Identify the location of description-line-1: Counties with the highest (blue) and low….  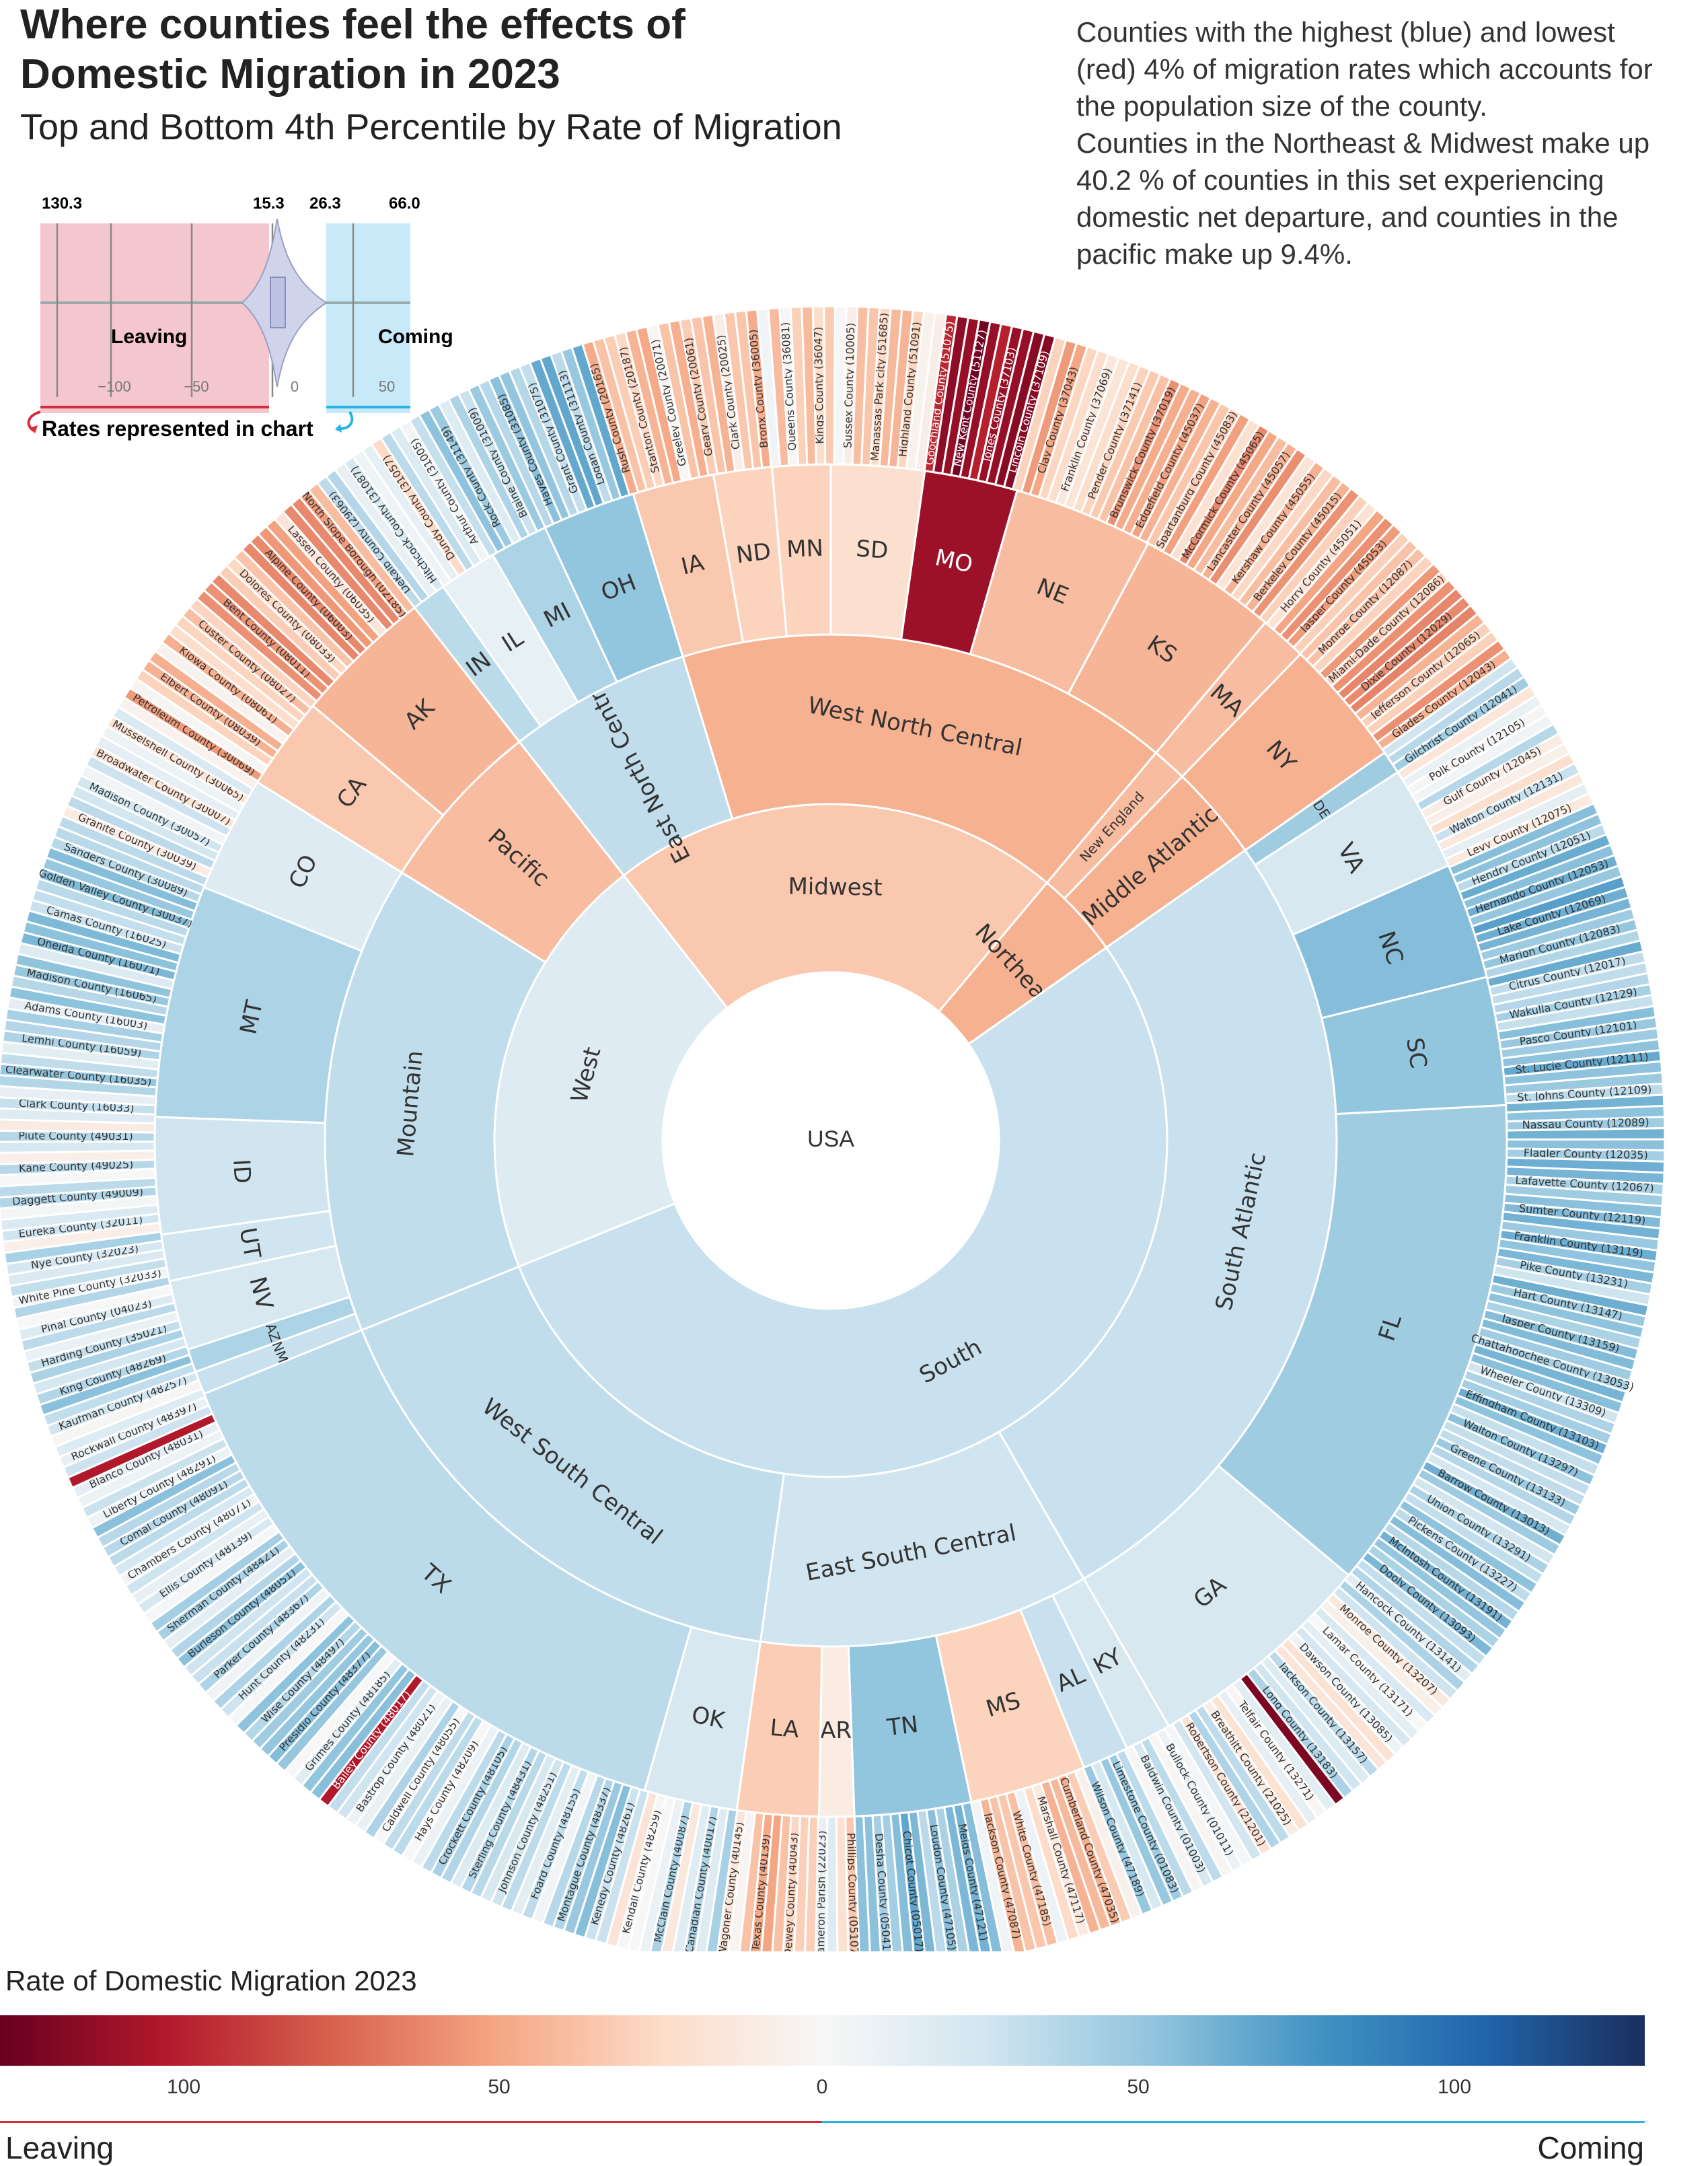
(1364, 69).